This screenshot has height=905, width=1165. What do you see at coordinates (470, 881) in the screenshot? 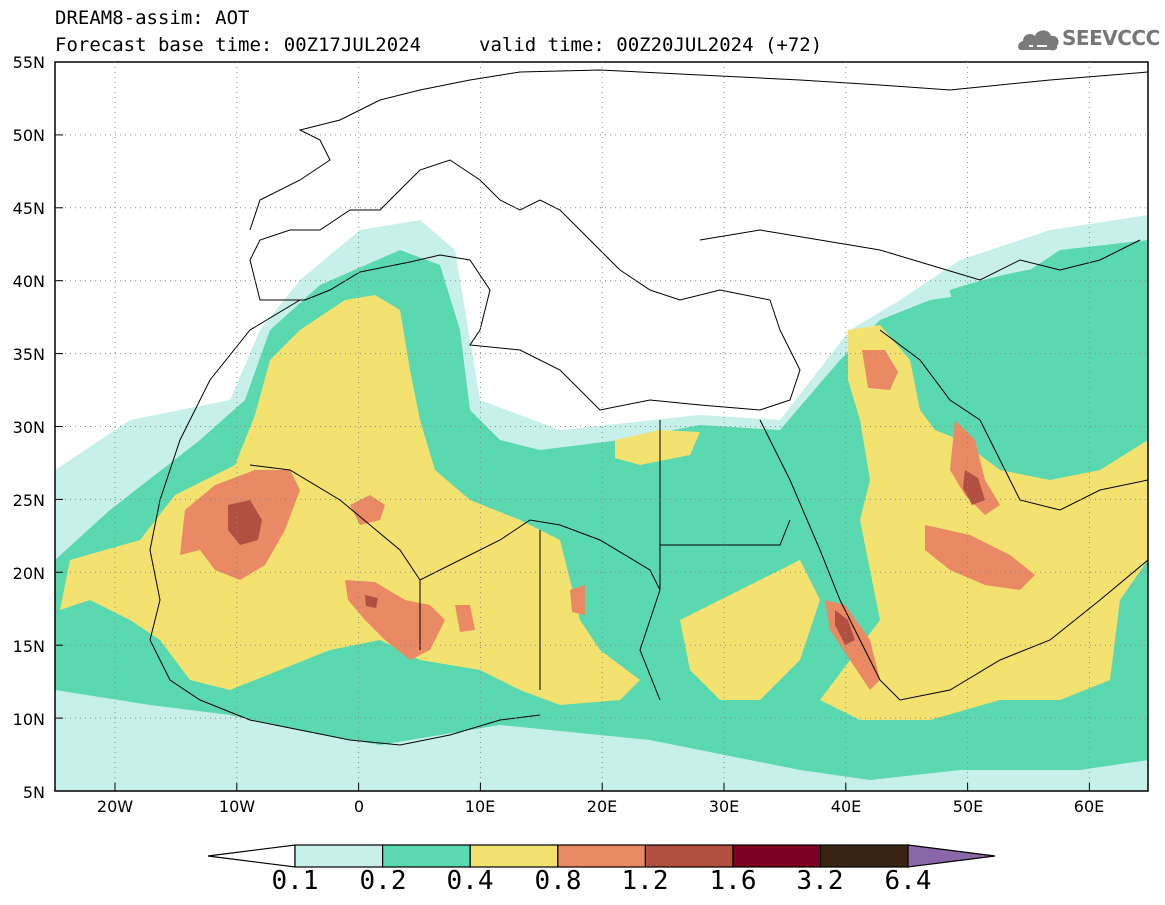
I see `colorbar-label-0.4: 0.4` at bounding box center [470, 881].